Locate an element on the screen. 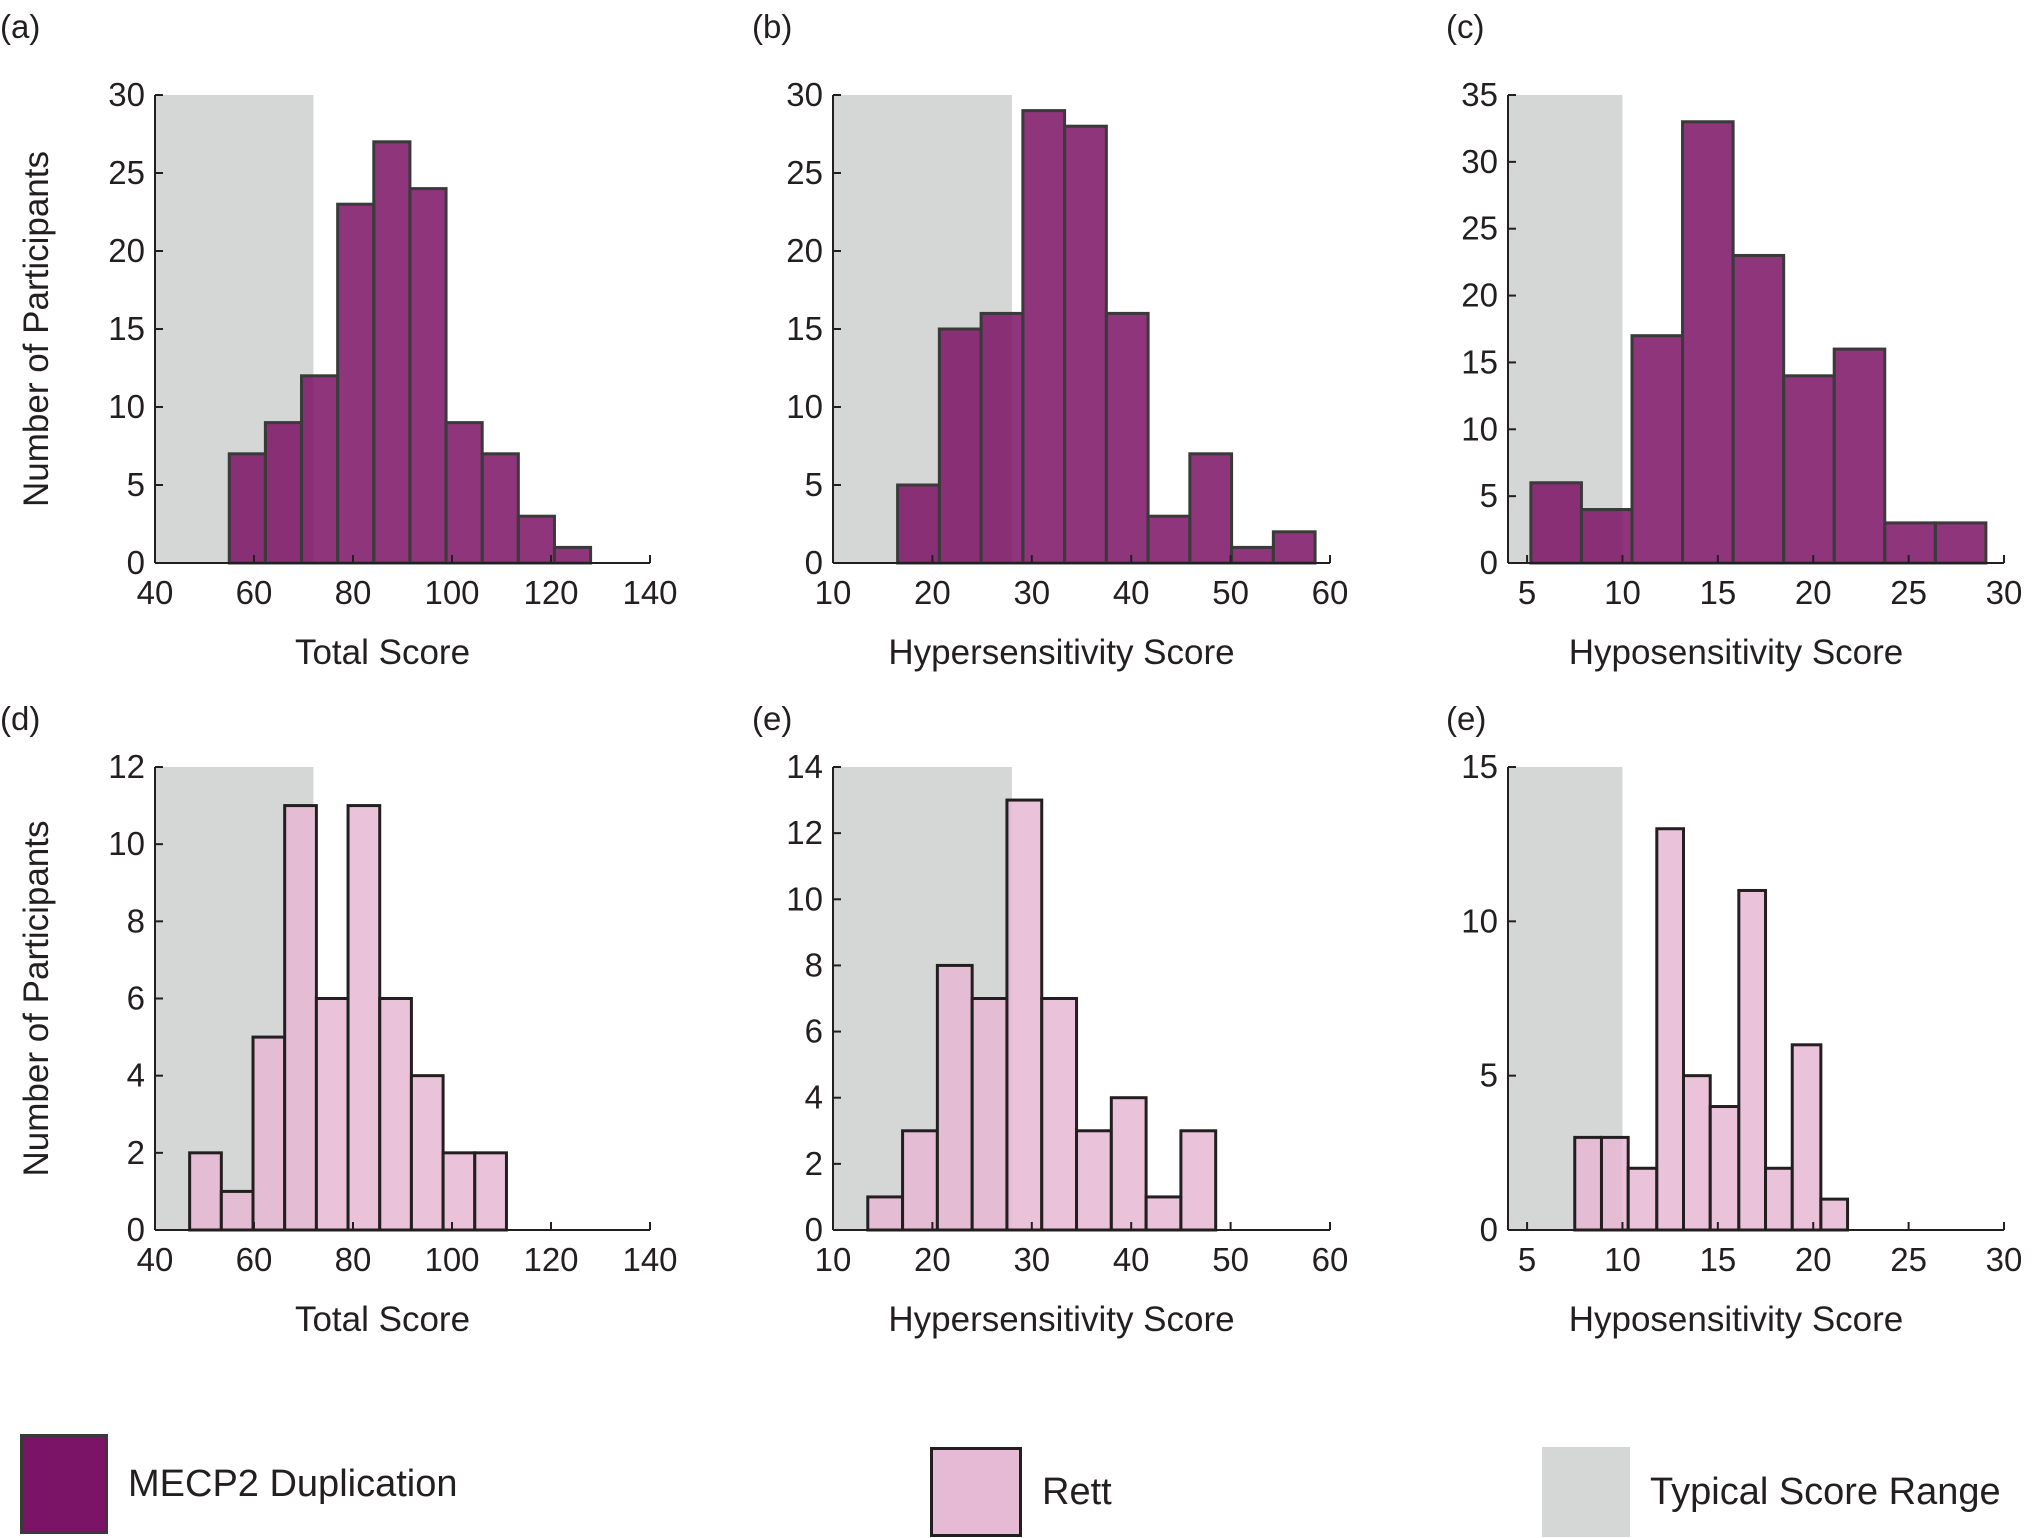 This screenshot has width=2034, height=1538. legend-label-typical: Typical Score Range is located at coordinates (1825, 1491).